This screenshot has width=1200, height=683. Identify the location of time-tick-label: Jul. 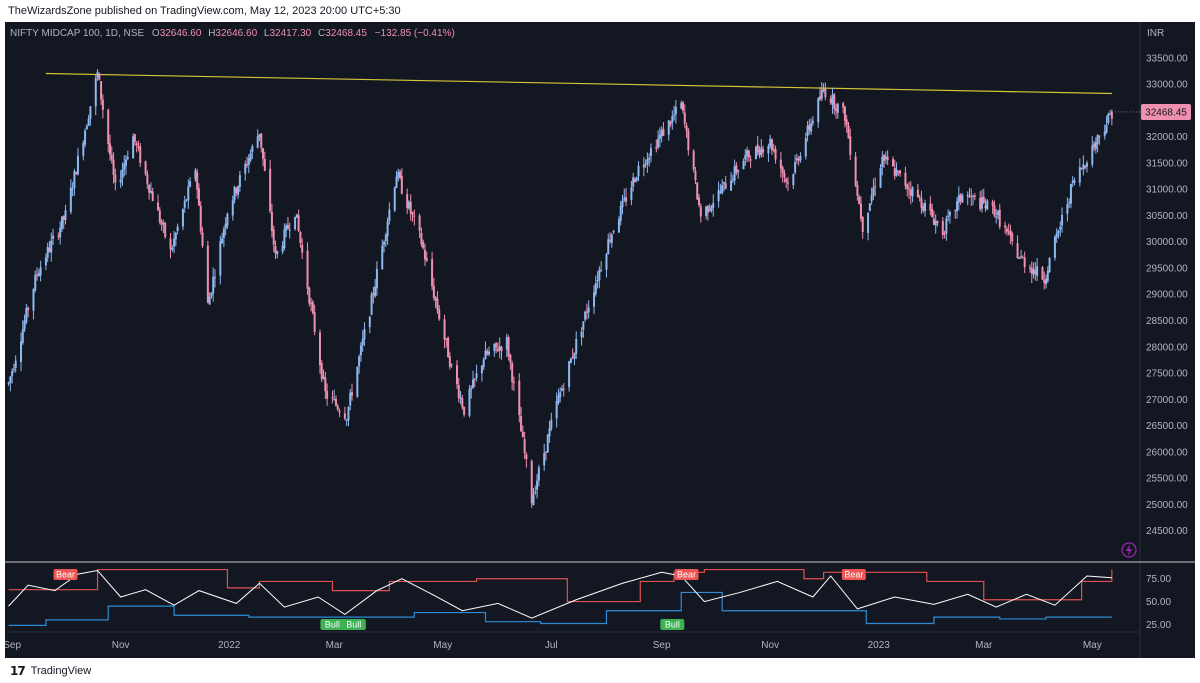
(551, 645).